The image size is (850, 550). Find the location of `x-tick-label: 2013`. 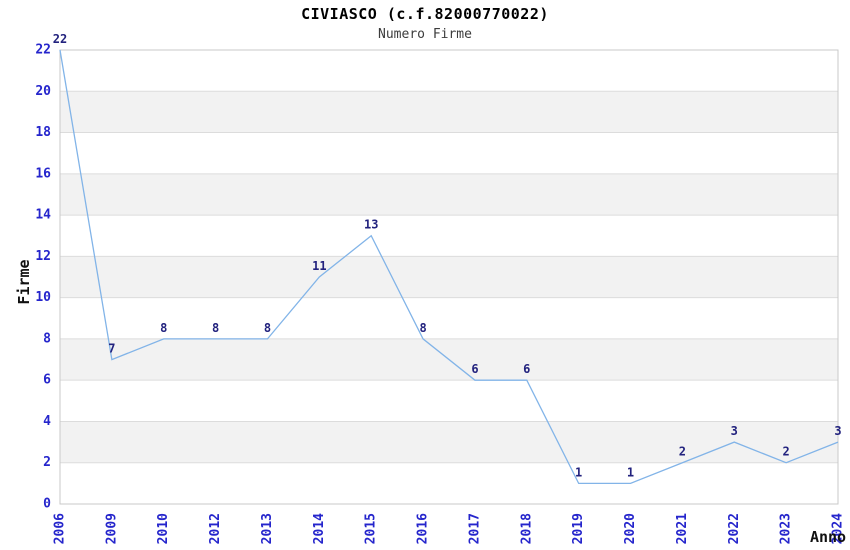

x-tick-label: 2013 is located at coordinates (267, 528).